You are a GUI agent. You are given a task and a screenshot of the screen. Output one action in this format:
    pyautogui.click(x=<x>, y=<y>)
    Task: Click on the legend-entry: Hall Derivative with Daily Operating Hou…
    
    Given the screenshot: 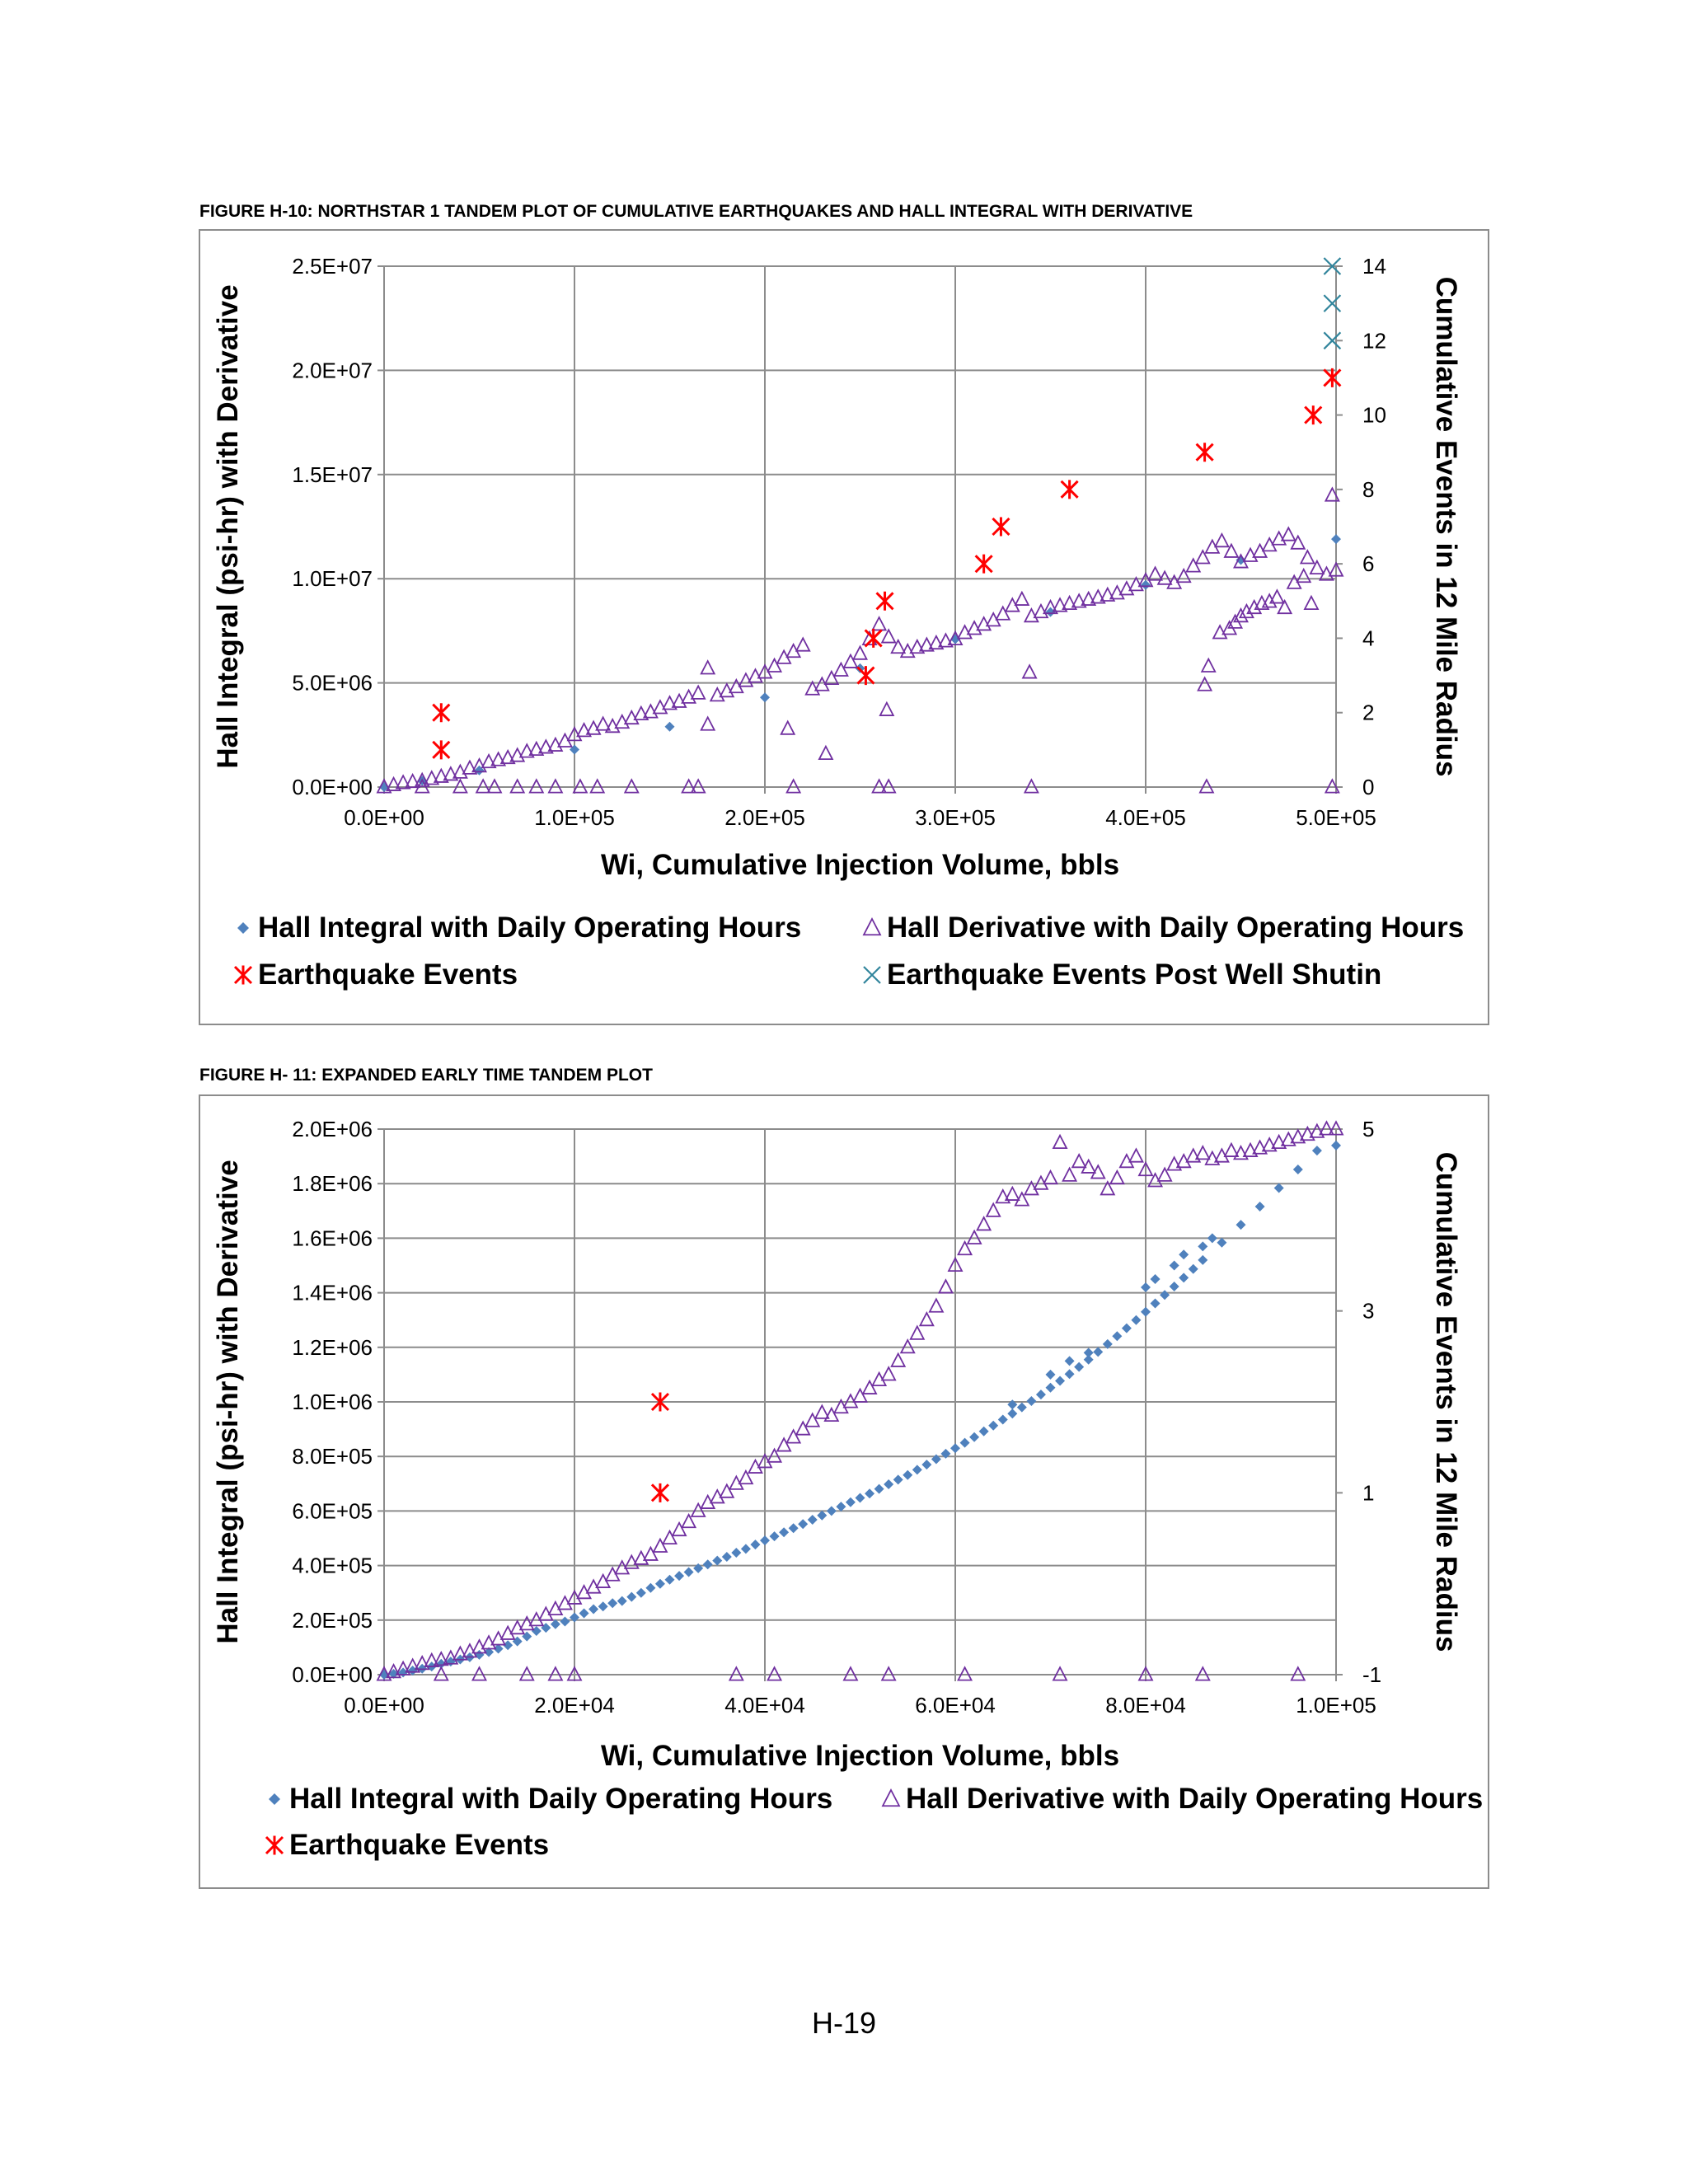 What is the action you would take?
    pyautogui.click(x=1163, y=928)
    